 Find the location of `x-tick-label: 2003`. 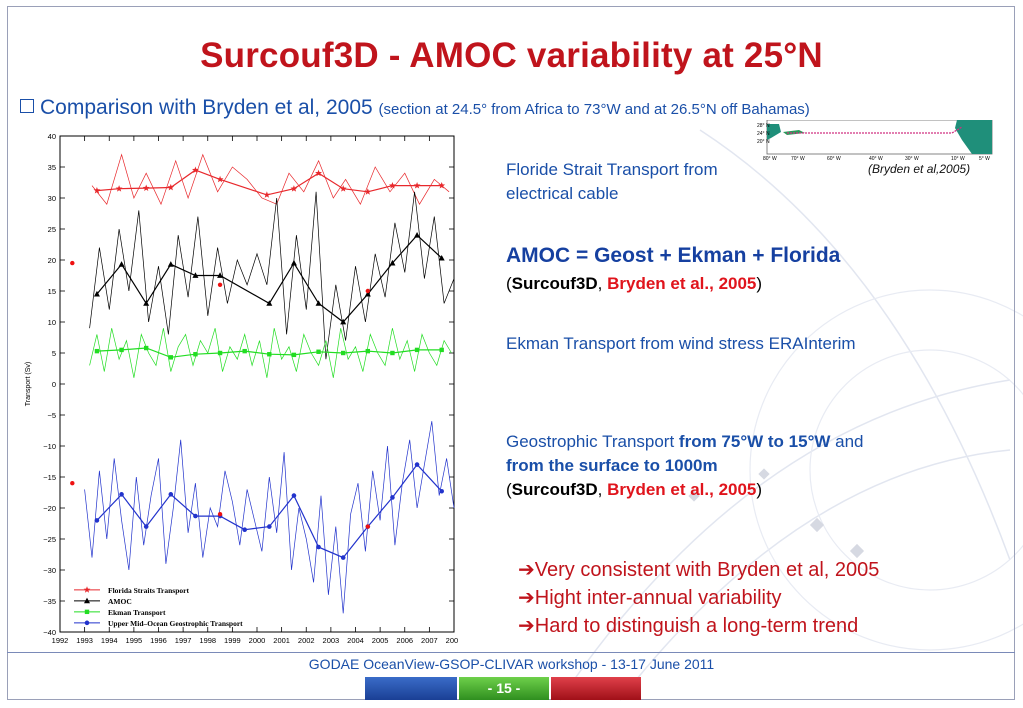

x-tick-label: 2003 is located at coordinates (331, 640).